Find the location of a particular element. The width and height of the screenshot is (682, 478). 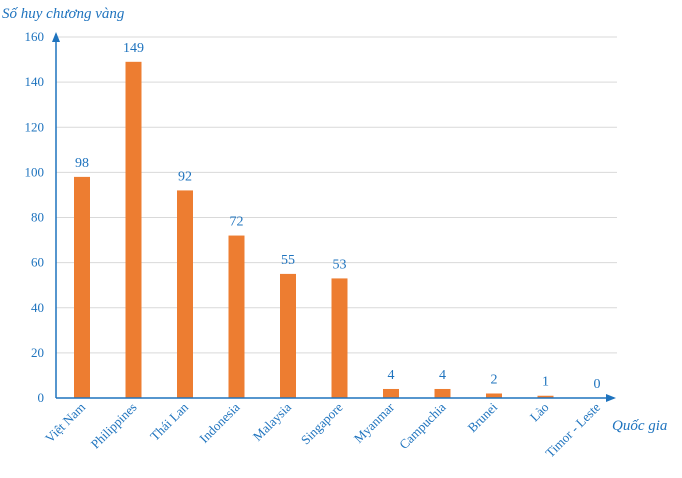

y-tick-label: 80 is located at coordinates (37, 217).